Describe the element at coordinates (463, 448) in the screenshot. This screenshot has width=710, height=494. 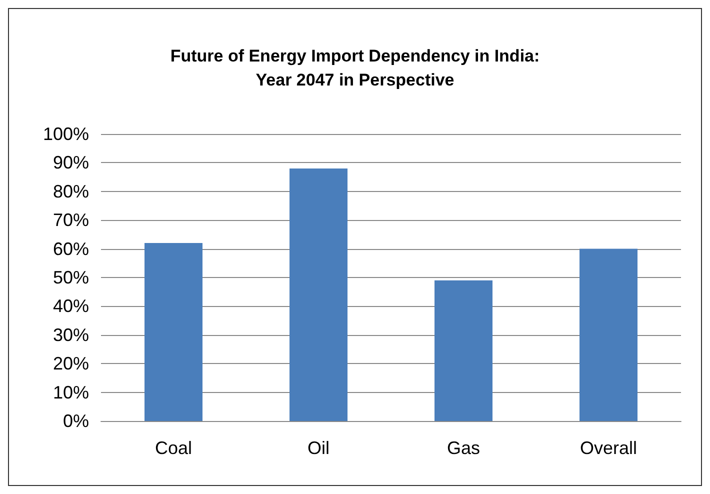
I see `x-tick-label: Gas` at that location.